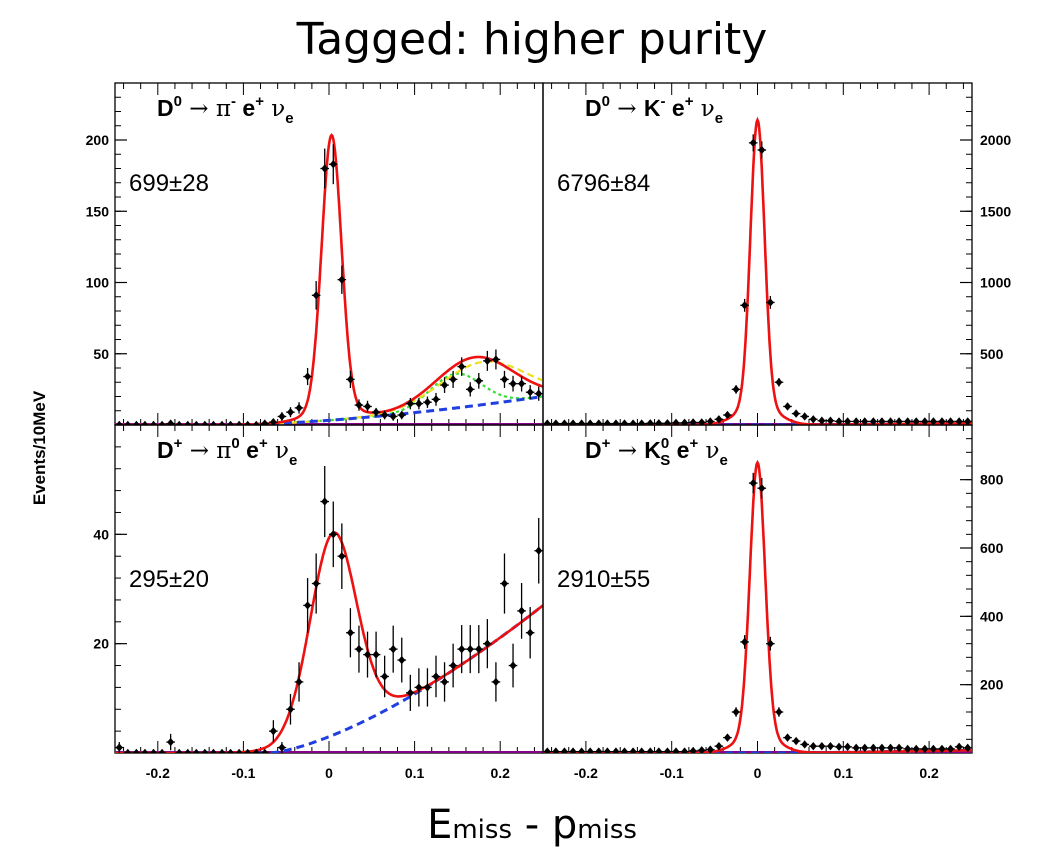 The height and width of the screenshot is (848, 1055). I want to click on y-axis-title: Events/10MeV, so click(39, 447).